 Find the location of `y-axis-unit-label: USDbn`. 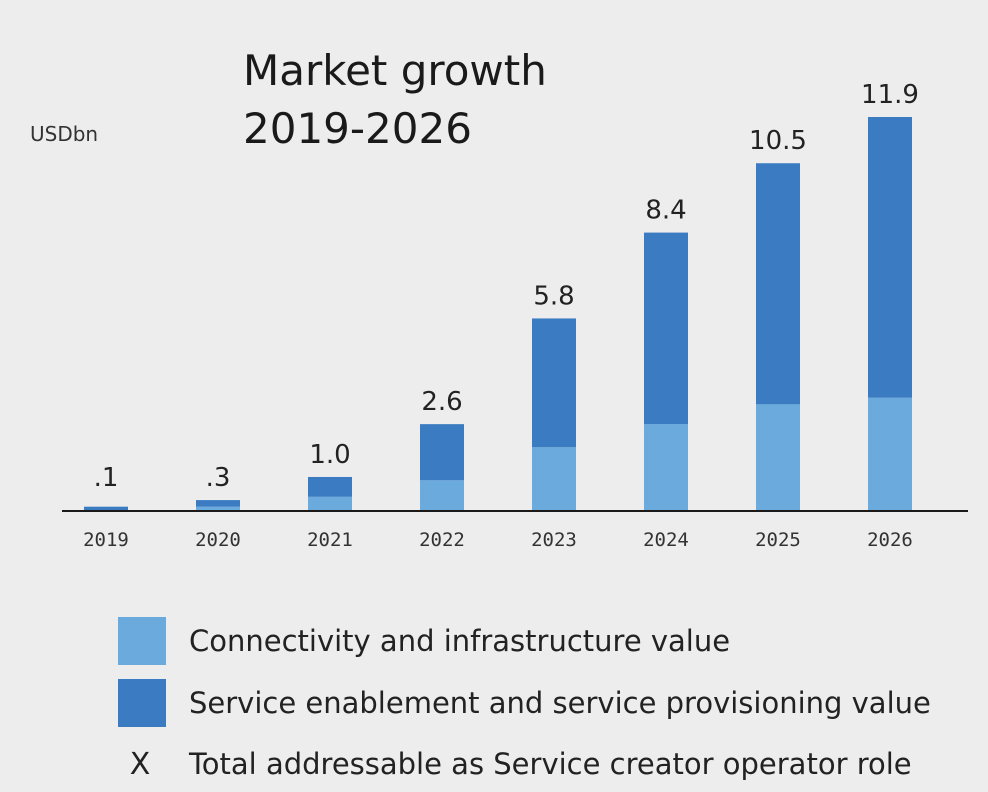

y-axis-unit-label: USDbn is located at coordinates (64, 134).